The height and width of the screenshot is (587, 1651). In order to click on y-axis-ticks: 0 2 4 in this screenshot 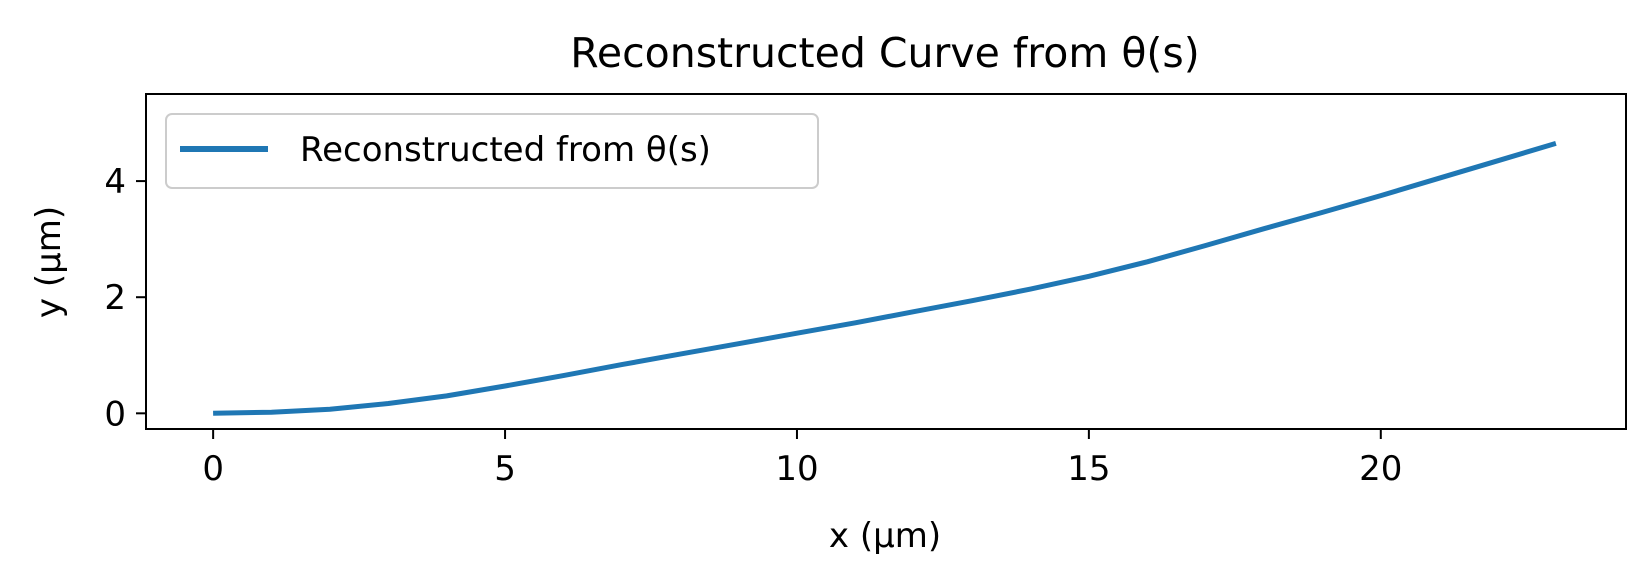, I will do `click(125, 298)`.